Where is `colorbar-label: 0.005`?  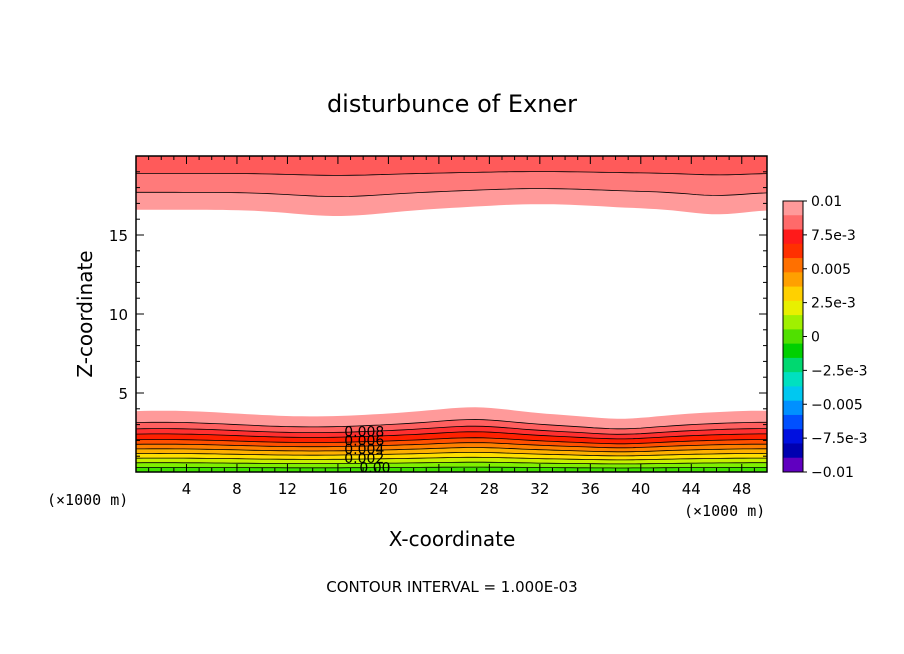
colorbar-label: 0.005 is located at coordinates (831, 270).